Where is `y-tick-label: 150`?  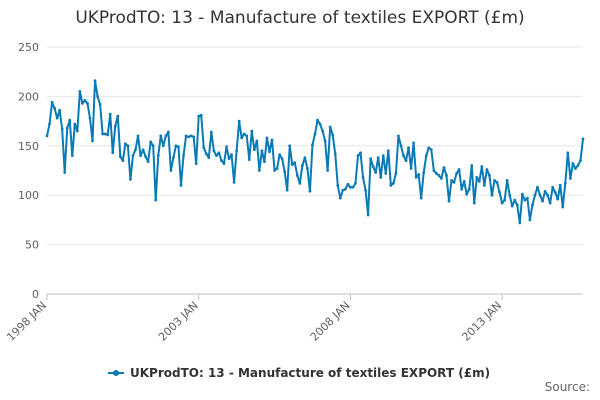 y-tick-label: 150 is located at coordinates (28, 146).